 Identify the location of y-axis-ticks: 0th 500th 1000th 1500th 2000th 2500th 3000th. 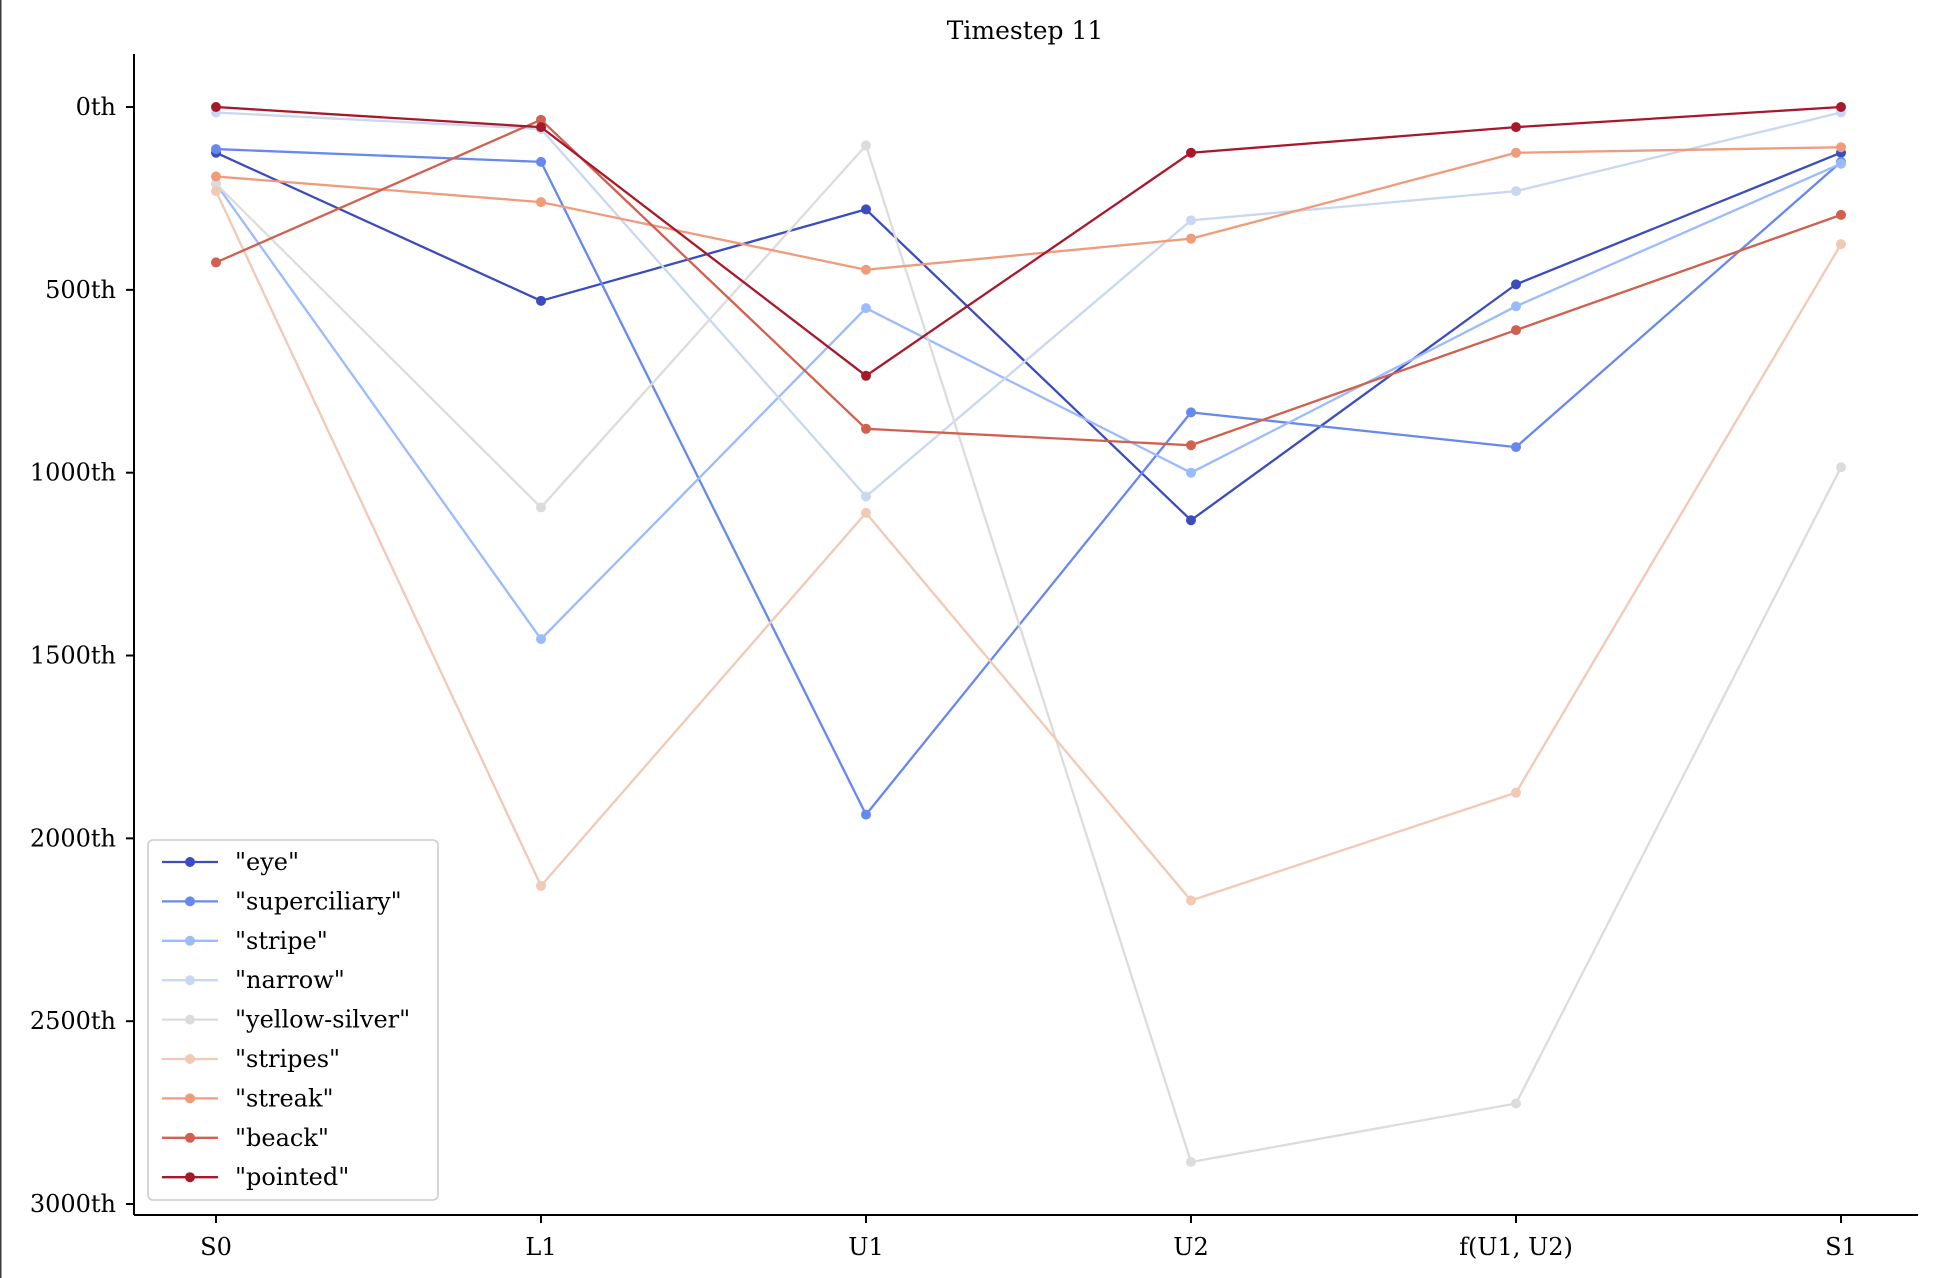
(82, 655).